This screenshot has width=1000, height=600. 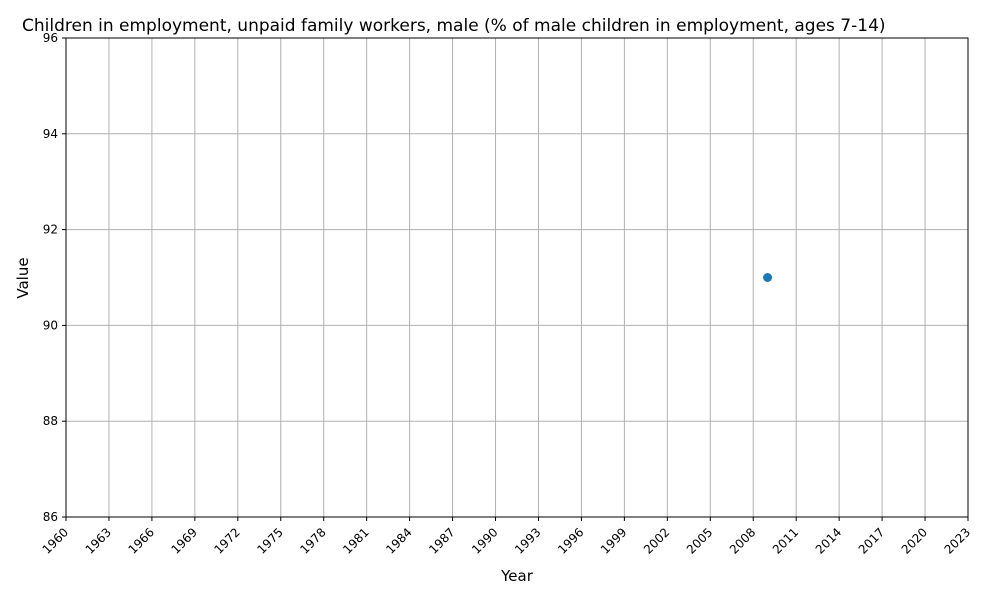 I want to click on x-tick-label: 1975, so click(x=269, y=540).